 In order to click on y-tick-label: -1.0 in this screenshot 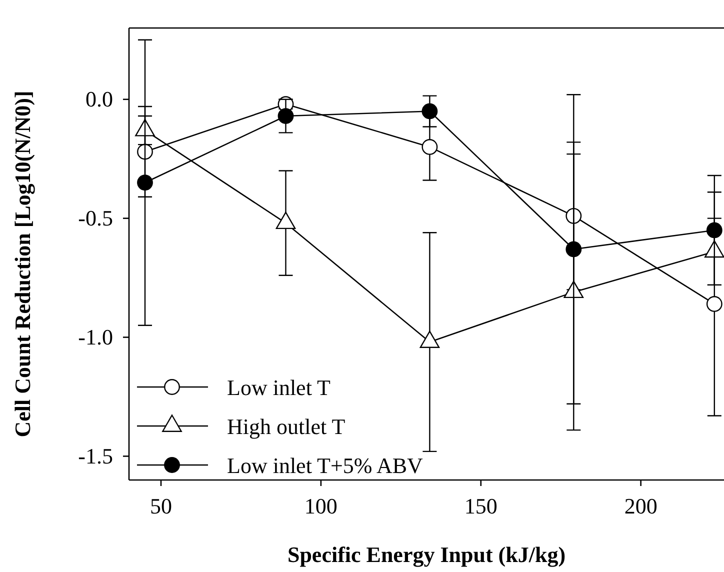, I will do `click(95, 337)`.